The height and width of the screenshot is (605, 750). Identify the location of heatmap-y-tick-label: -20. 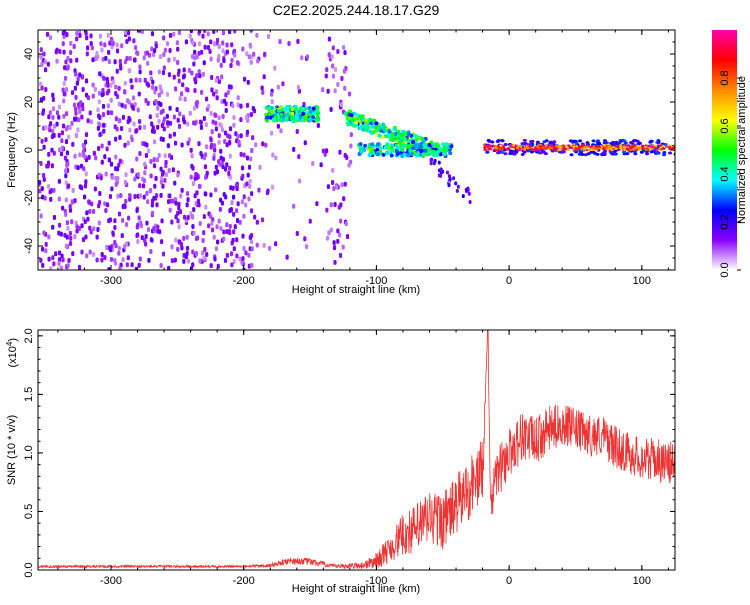
(29, 198).